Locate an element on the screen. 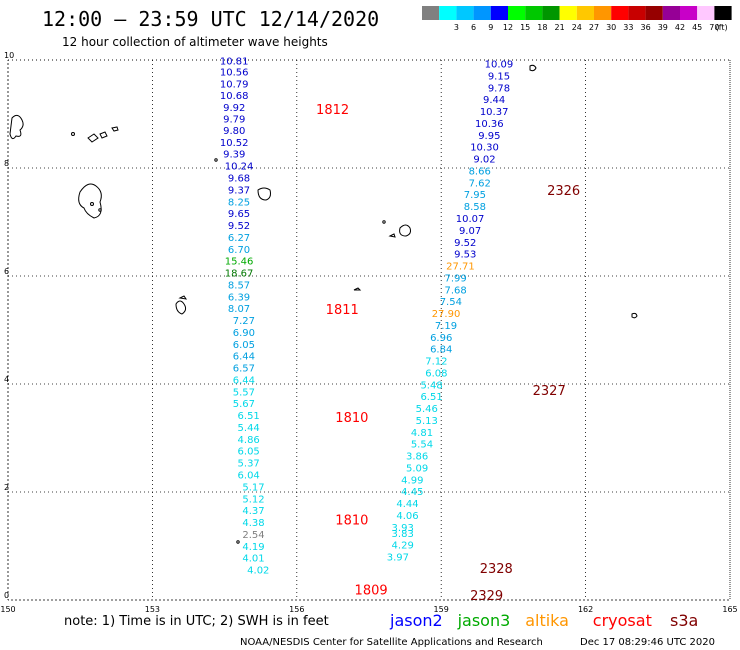  wave-height-value: 27.90 is located at coordinates (446, 314).